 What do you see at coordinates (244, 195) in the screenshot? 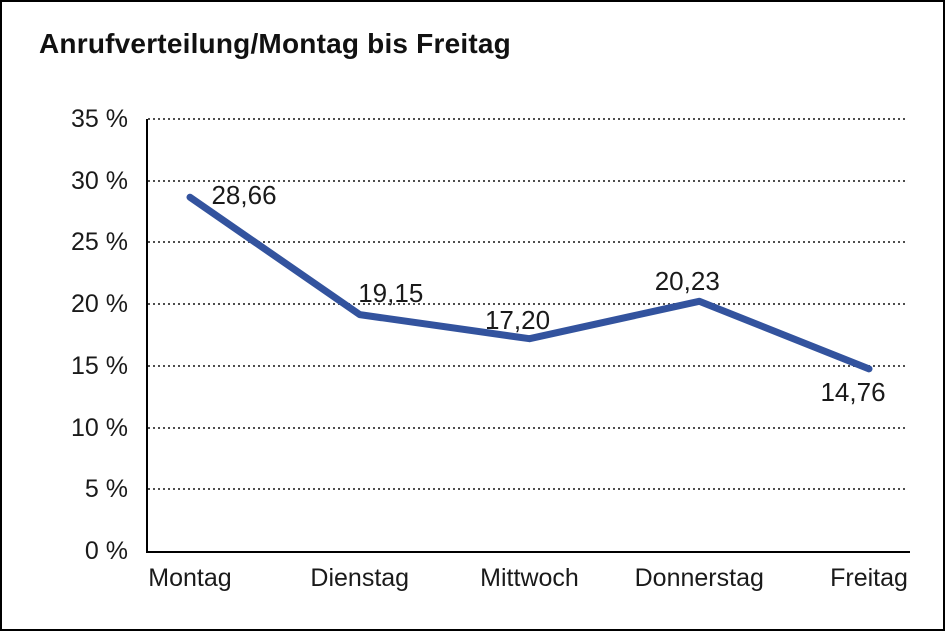
I see `data-point-label: 28,66` at bounding box center [244, 195].